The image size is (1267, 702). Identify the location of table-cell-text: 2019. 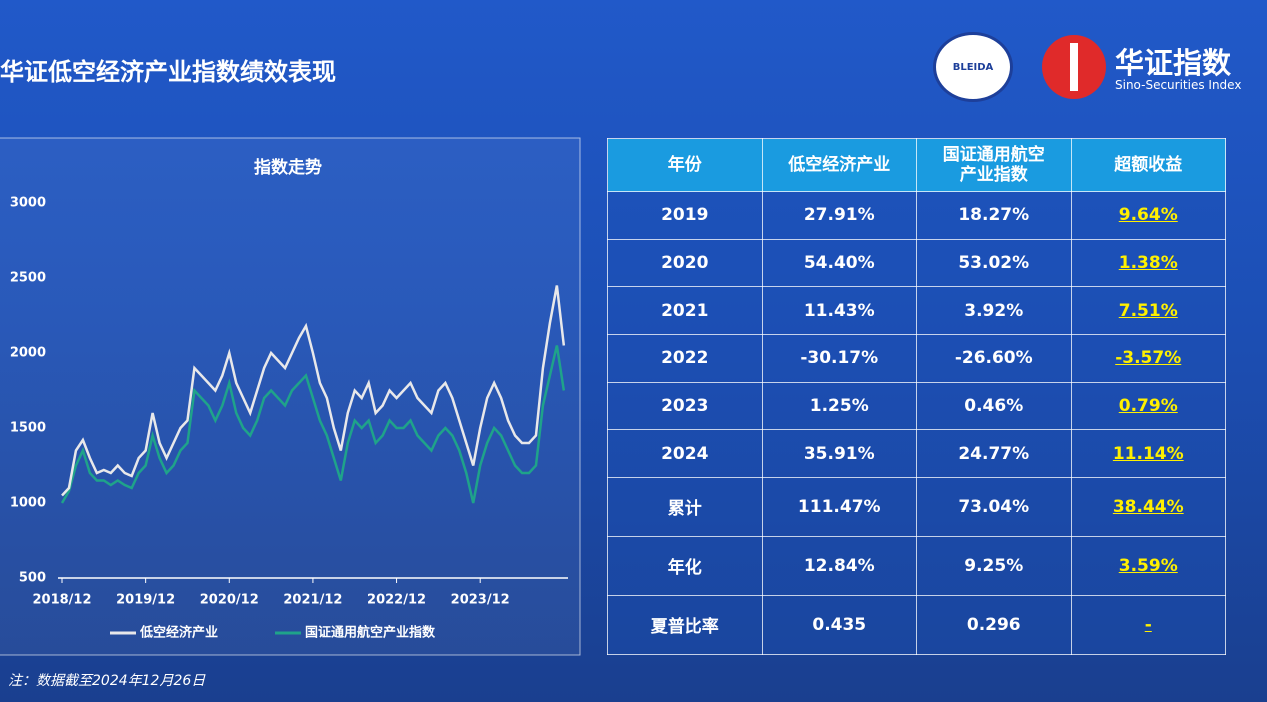
(685, 215).